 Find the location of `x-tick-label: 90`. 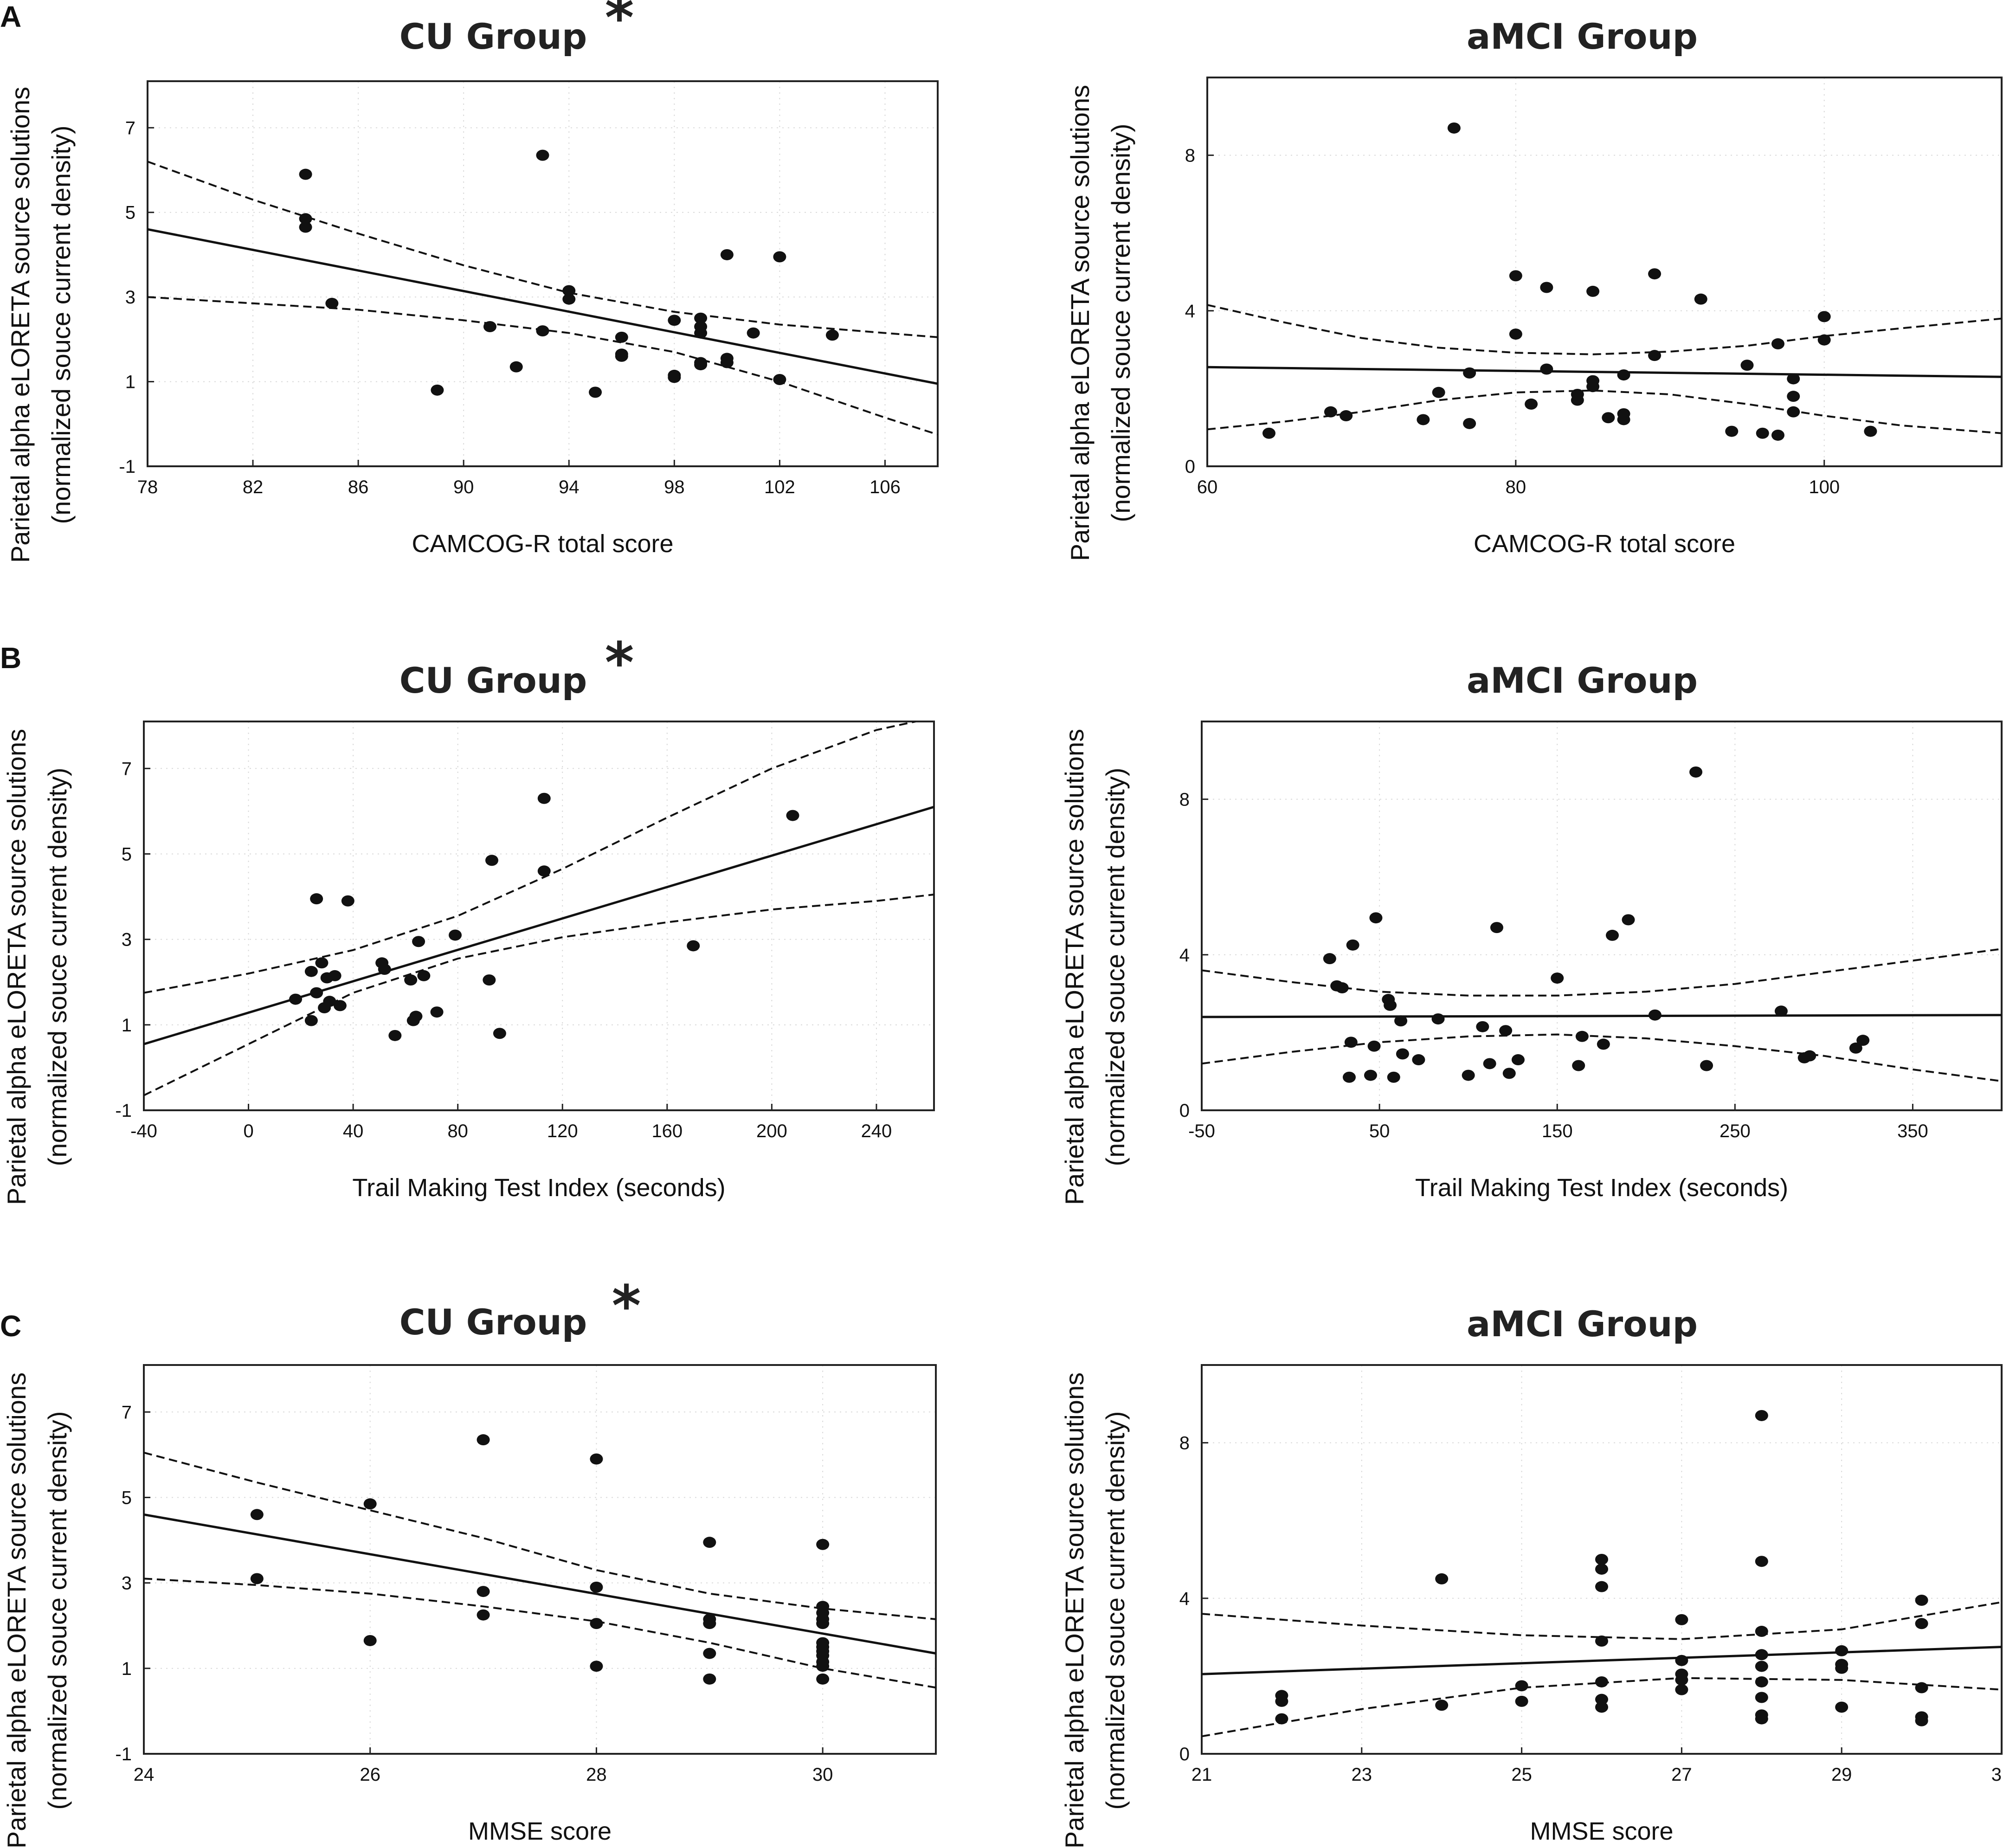

x-tick-label: 90 is located at coordinates (463, 487).